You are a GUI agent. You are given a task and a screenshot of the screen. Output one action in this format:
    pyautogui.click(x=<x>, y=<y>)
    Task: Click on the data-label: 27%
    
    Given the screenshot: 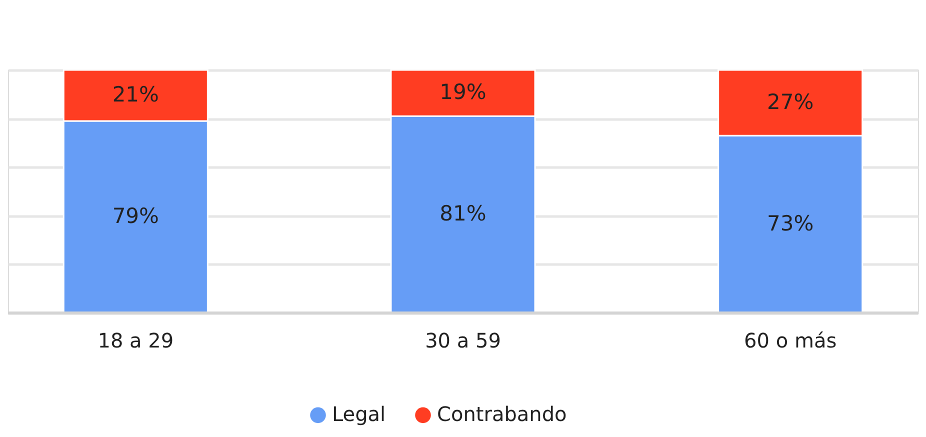 What is the action you would take?
    pyautogui.click(x=790, y=102)
    